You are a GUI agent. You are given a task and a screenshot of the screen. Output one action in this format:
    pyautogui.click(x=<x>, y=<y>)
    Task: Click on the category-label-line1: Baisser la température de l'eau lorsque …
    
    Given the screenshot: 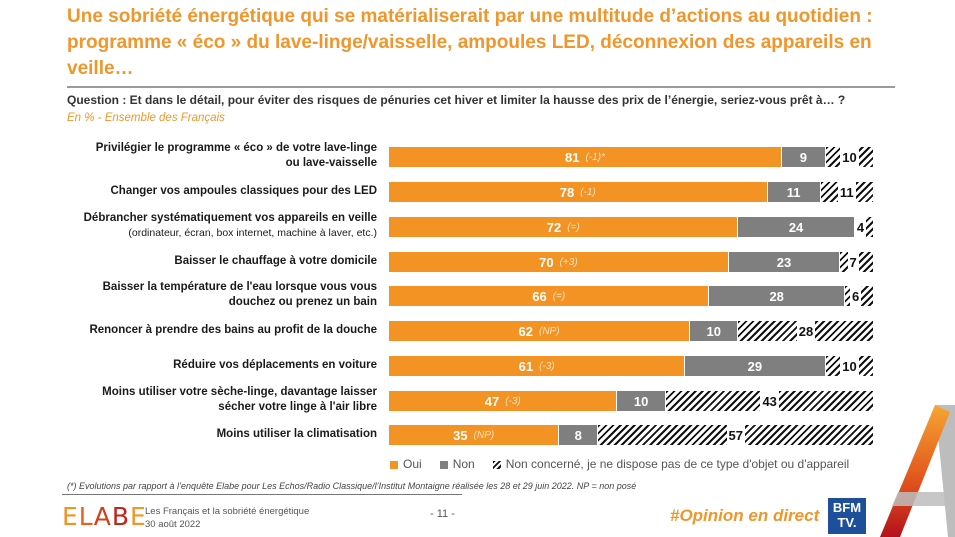 What is the action you would take?
    pyautogui.click(x=239, y=287)
    